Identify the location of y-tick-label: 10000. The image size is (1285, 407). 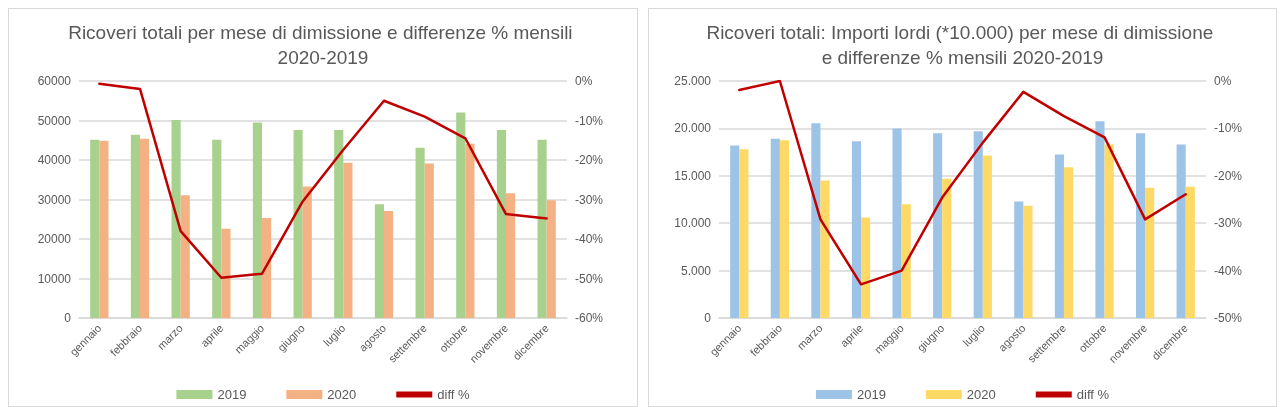
(54, 278).